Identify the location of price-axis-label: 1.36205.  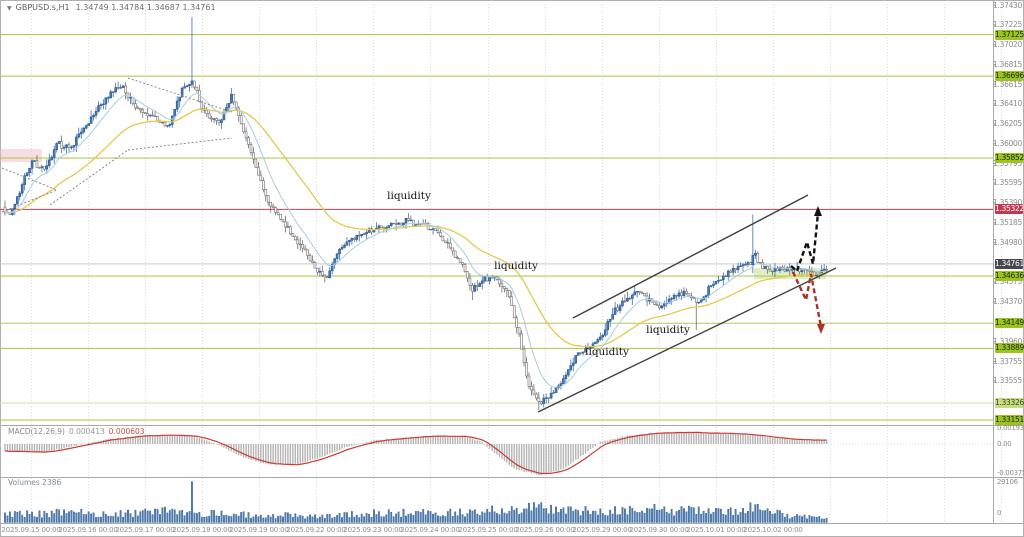
(1007, 124).